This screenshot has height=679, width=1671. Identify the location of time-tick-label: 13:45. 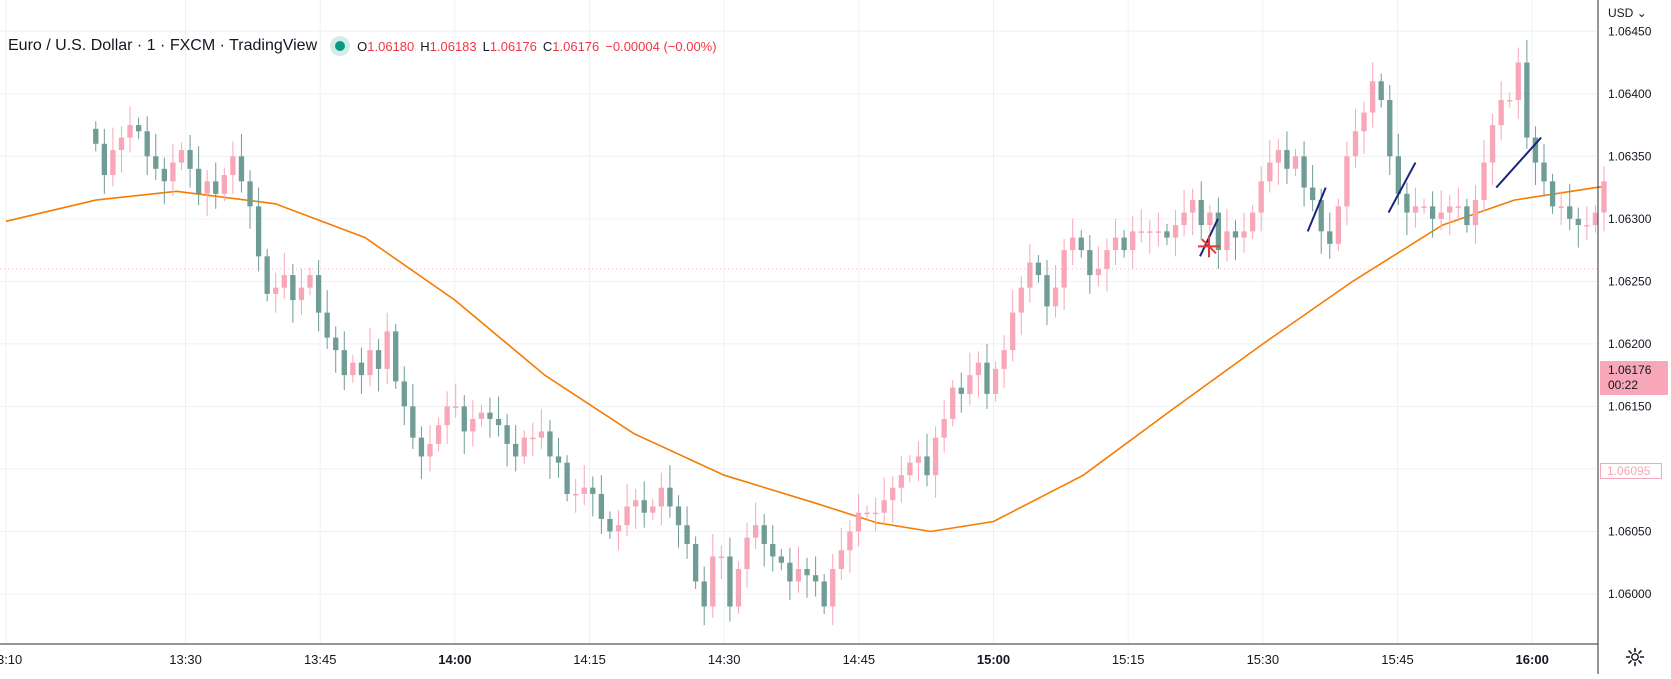
(320, 659).